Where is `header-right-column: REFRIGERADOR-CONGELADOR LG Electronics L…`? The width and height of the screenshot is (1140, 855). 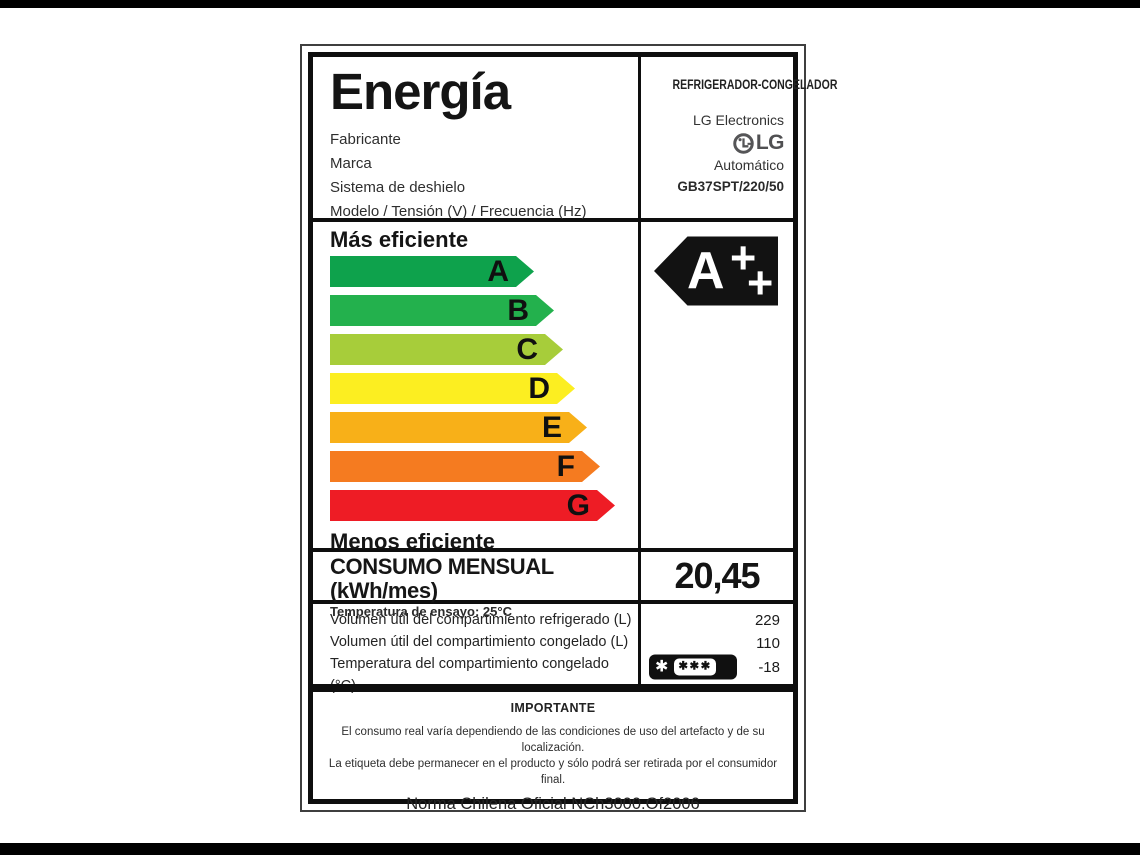 header-right-column: REFRIGERADOR-CONGELADOR LG Electronics L… is located at coordinates (738, 137).